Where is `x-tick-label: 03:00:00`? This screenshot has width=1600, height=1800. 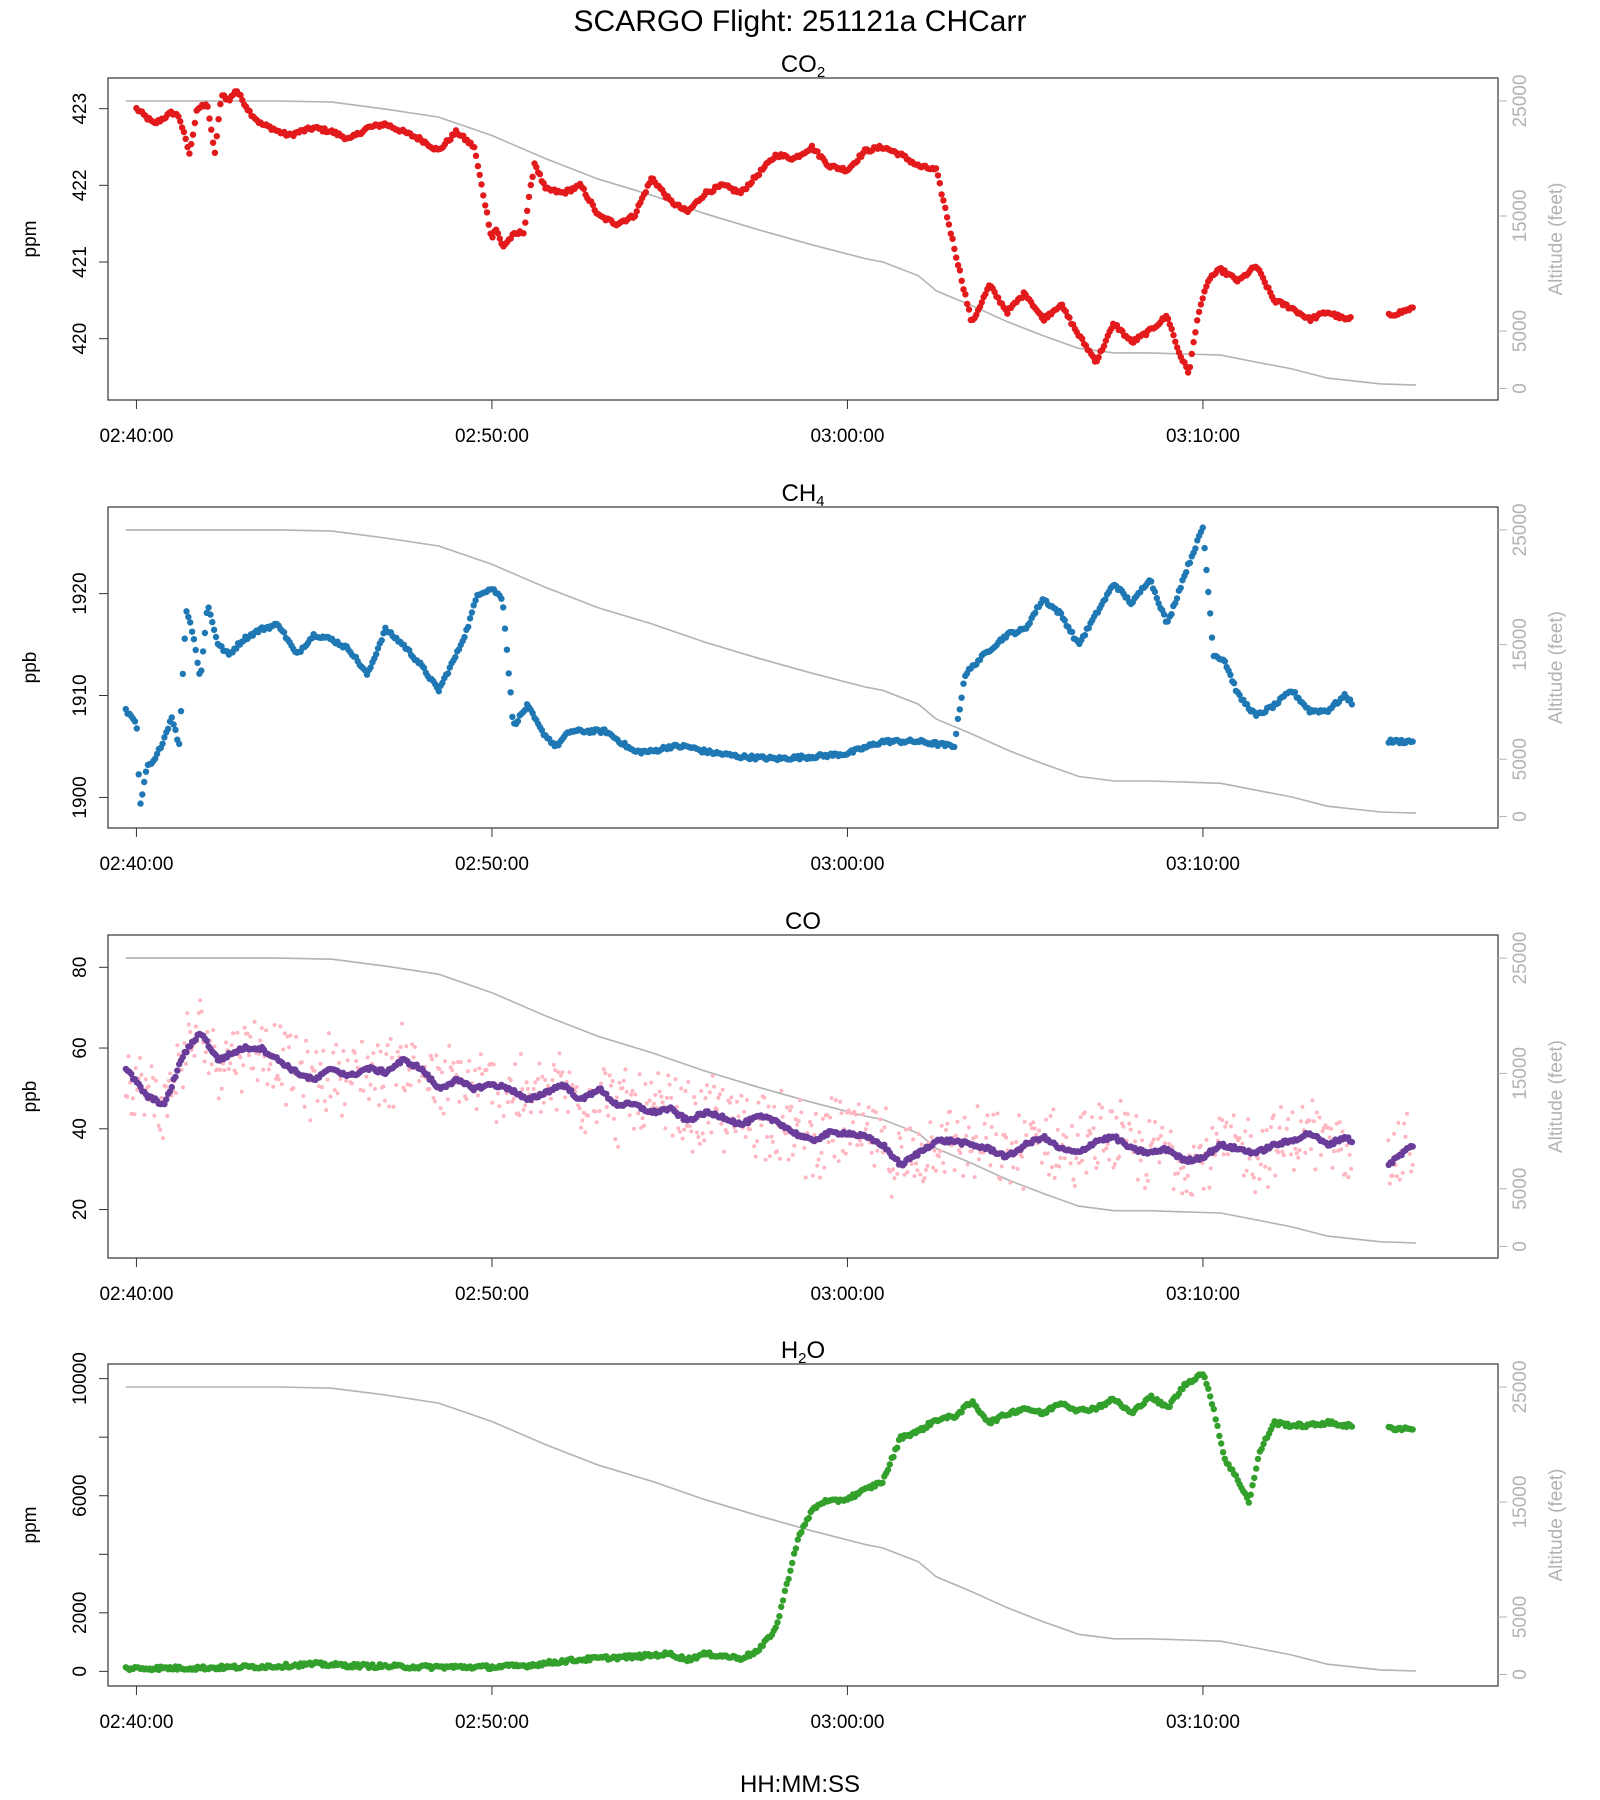
x-tick-label: 03:00:00 is located at coordinates (847, 1294).